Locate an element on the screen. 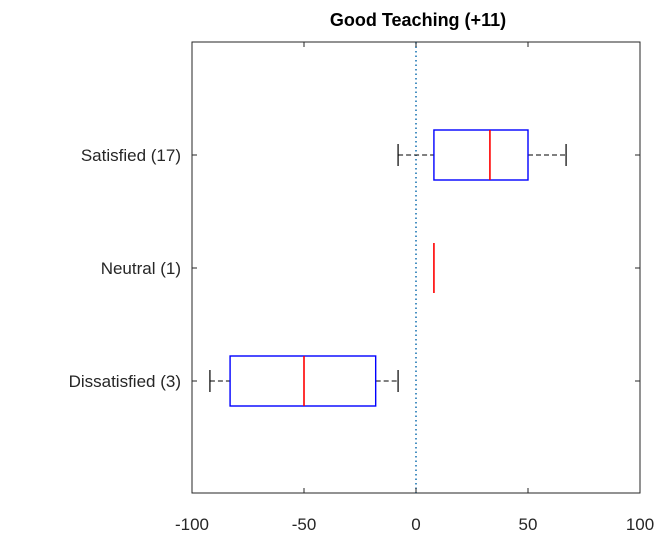 This screenshot has width=666, height=540. x-tick-label: 100 is located at coordinates (640, 524).